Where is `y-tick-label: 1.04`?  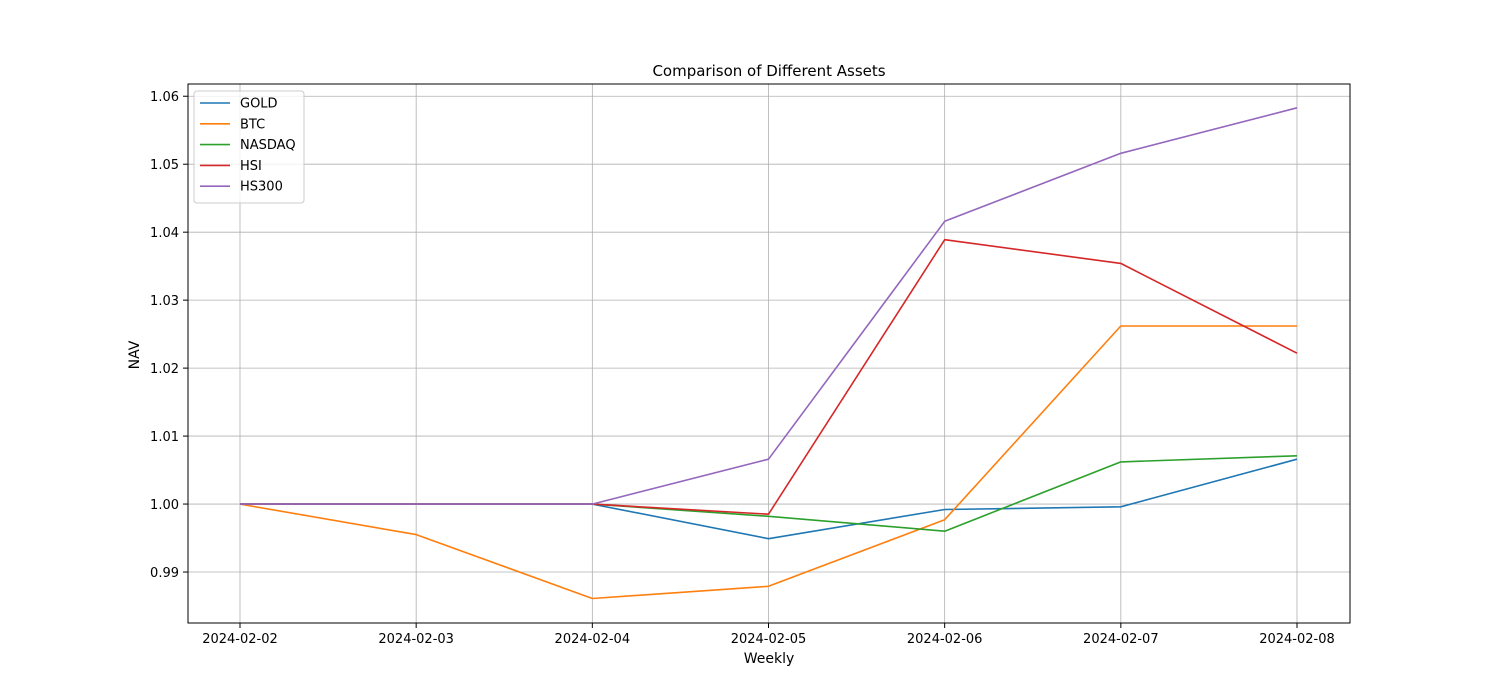 y-tick-label: 1.04 is located at coordinates (164, 233).